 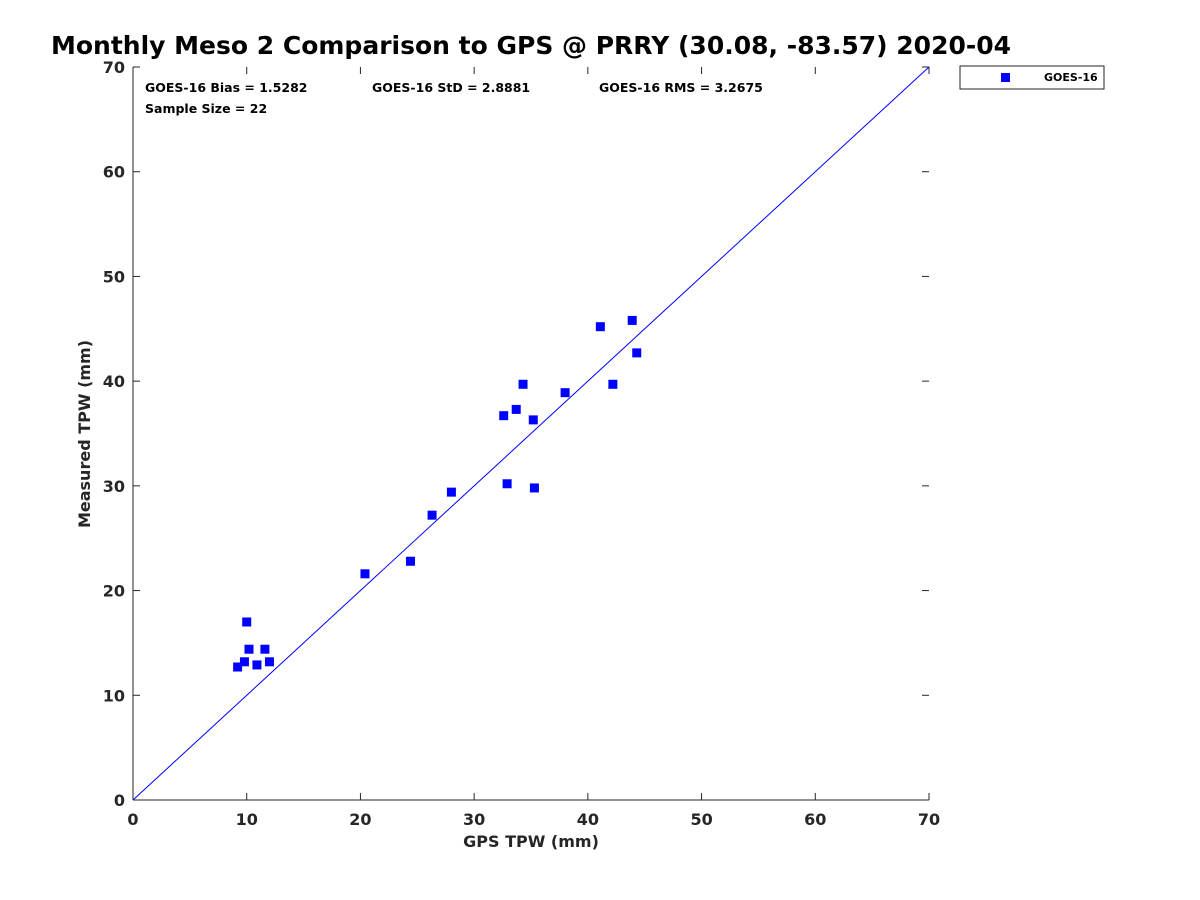 I want to click on legend-box, so click(x=1032, y=77).